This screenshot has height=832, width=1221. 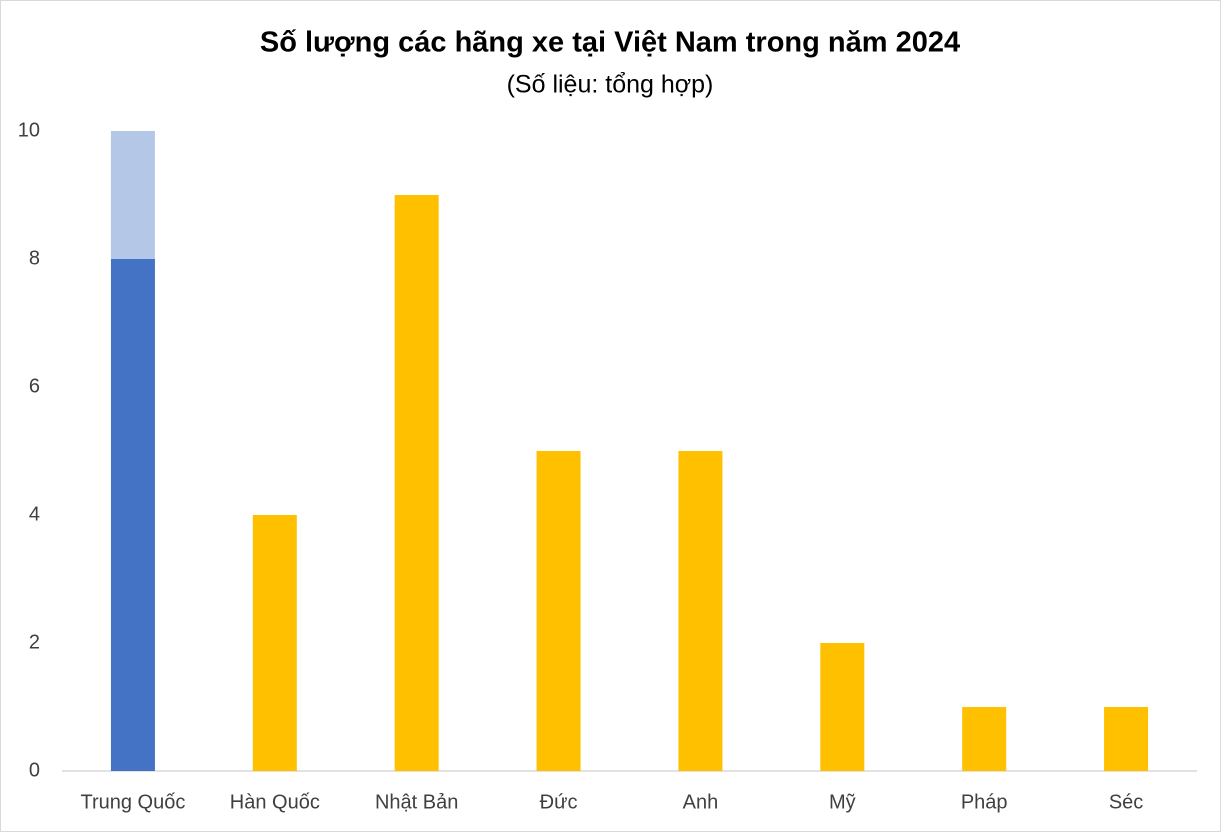 What do you see at coordinates (984, 802) in the screenshot?
I see `x-tick-label: Pháp` at bounding box center [984, 802].